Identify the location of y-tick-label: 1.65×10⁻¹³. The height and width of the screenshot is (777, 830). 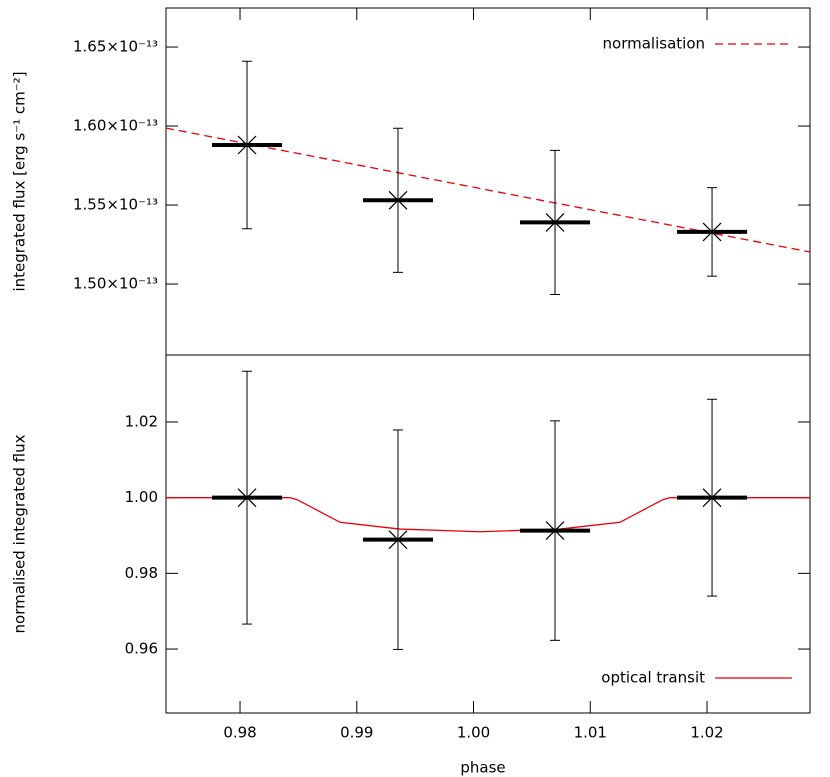
(115, 47).